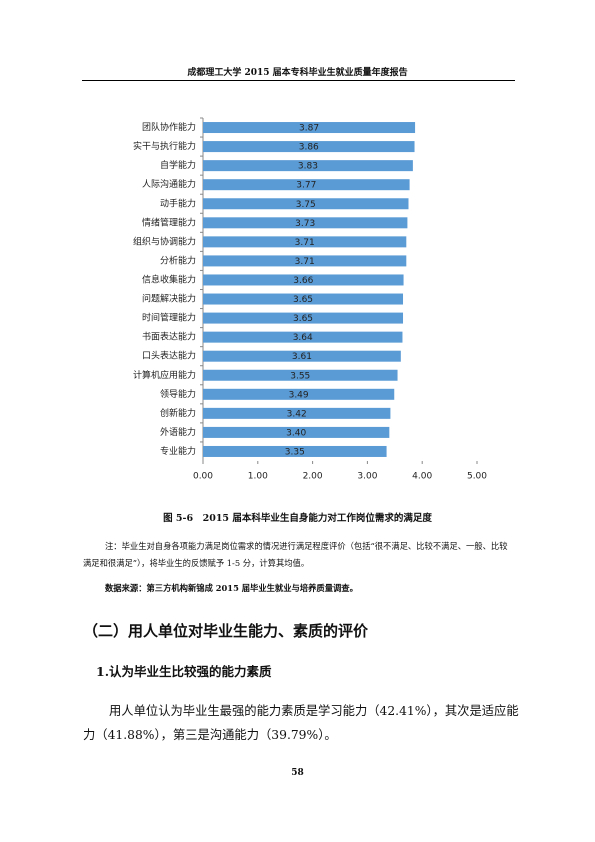 Image resolution: width=595 pixels, height=842 pixels. Describe the element at coordinates (297, 73) in the screenshot. I see `header-title: 成都理工大学 2015 届本专科毕业生就业质量年度报告` at that location.